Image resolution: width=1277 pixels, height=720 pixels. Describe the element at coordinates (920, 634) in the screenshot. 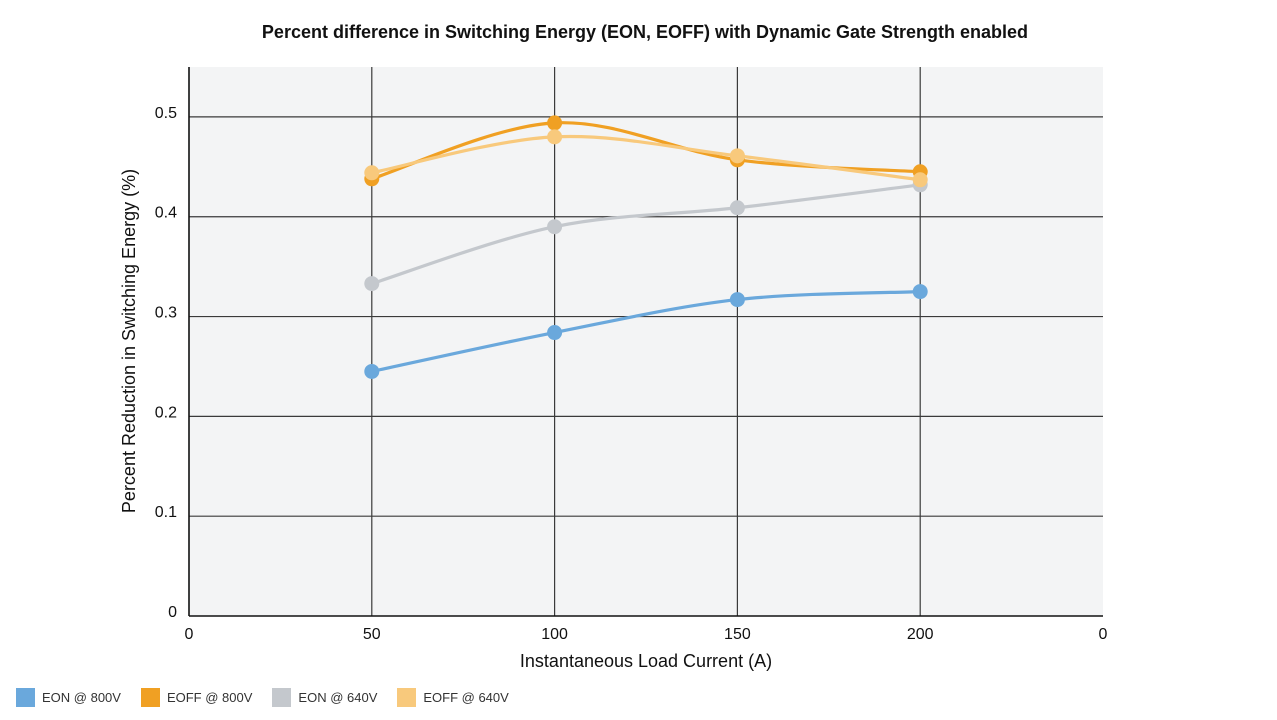

I see `x-tick-label: 200` at that location.